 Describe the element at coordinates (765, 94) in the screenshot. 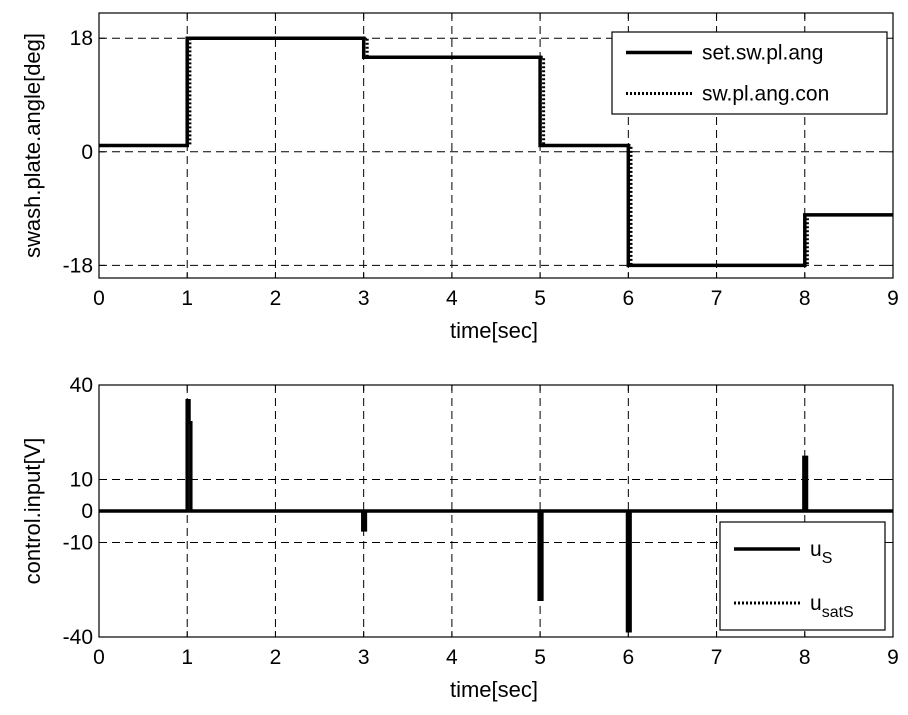

I see `legend-label-2: sw.pl.ang.con` at that location.